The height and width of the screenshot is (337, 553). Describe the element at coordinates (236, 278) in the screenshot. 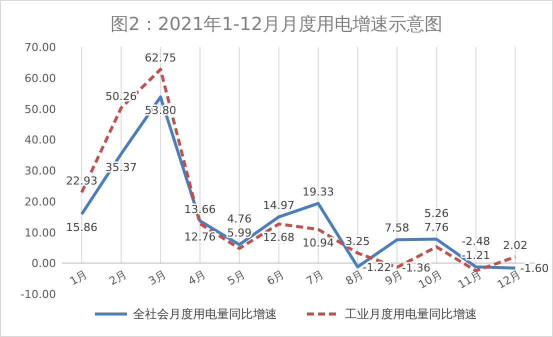

I see `x-tick-label: 5月` at that location.